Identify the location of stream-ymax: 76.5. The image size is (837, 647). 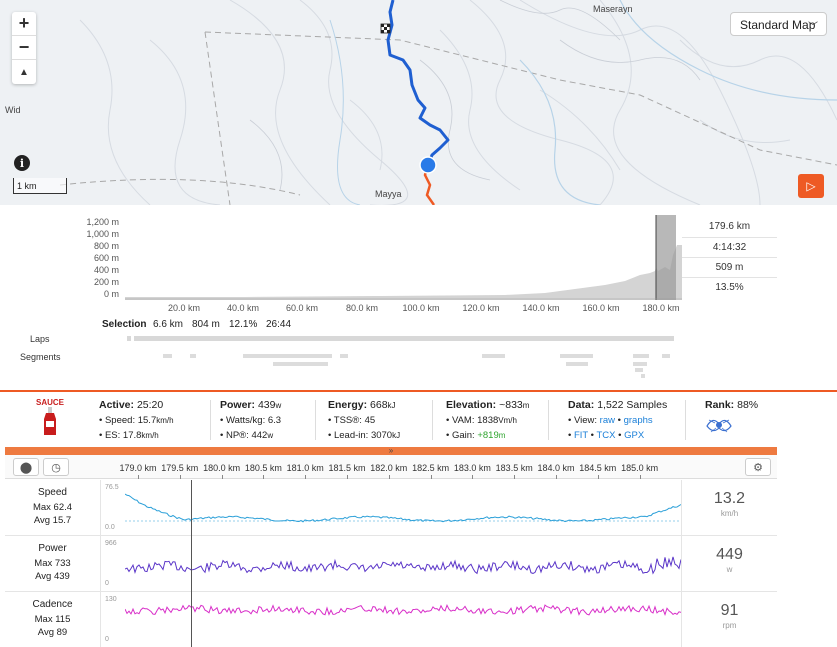
(112, 487).